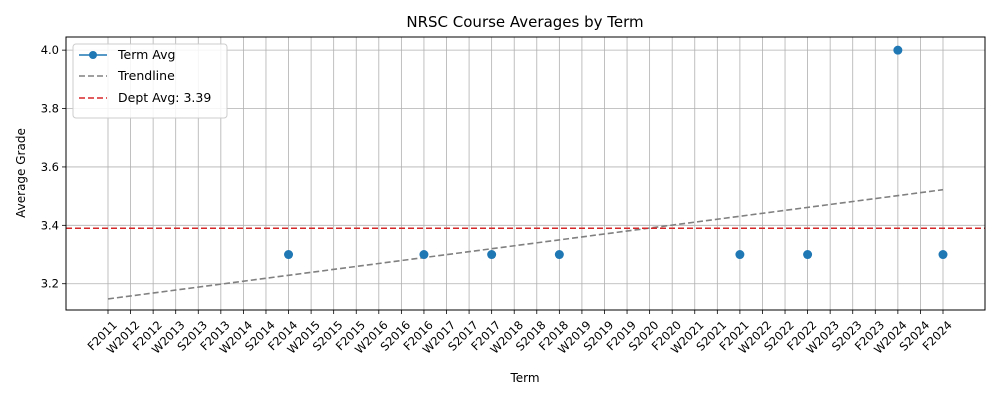  What do you see at coordinates (50, 167) in the screenshot?
I see `y-tick-label: 3.6` at bounding box center [50, 167].